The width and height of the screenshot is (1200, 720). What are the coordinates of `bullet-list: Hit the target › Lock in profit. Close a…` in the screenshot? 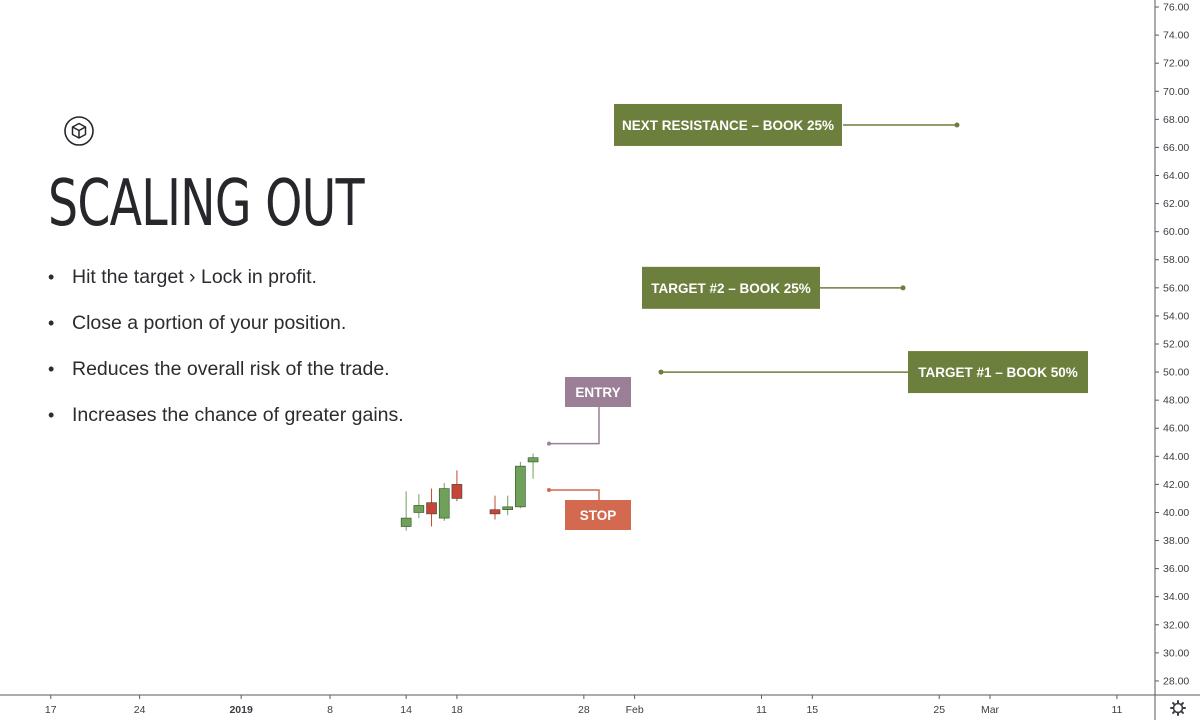 It's located at (226, 354).